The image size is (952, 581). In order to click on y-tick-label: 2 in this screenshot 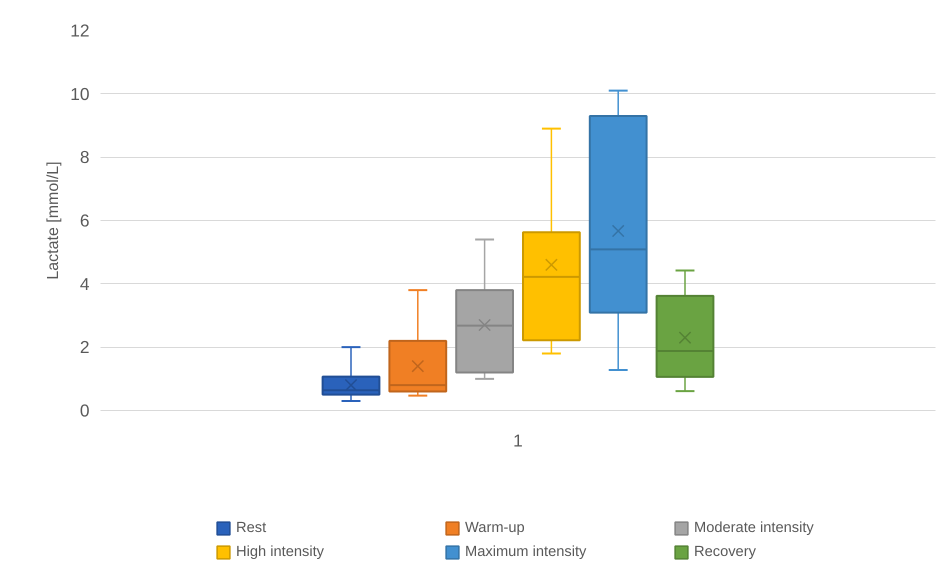, I will do `click(85, 347)`.